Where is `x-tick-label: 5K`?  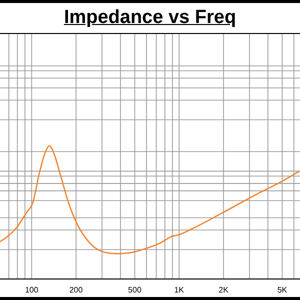
x-tick-label: 5K is located at coordinates (282, 290).